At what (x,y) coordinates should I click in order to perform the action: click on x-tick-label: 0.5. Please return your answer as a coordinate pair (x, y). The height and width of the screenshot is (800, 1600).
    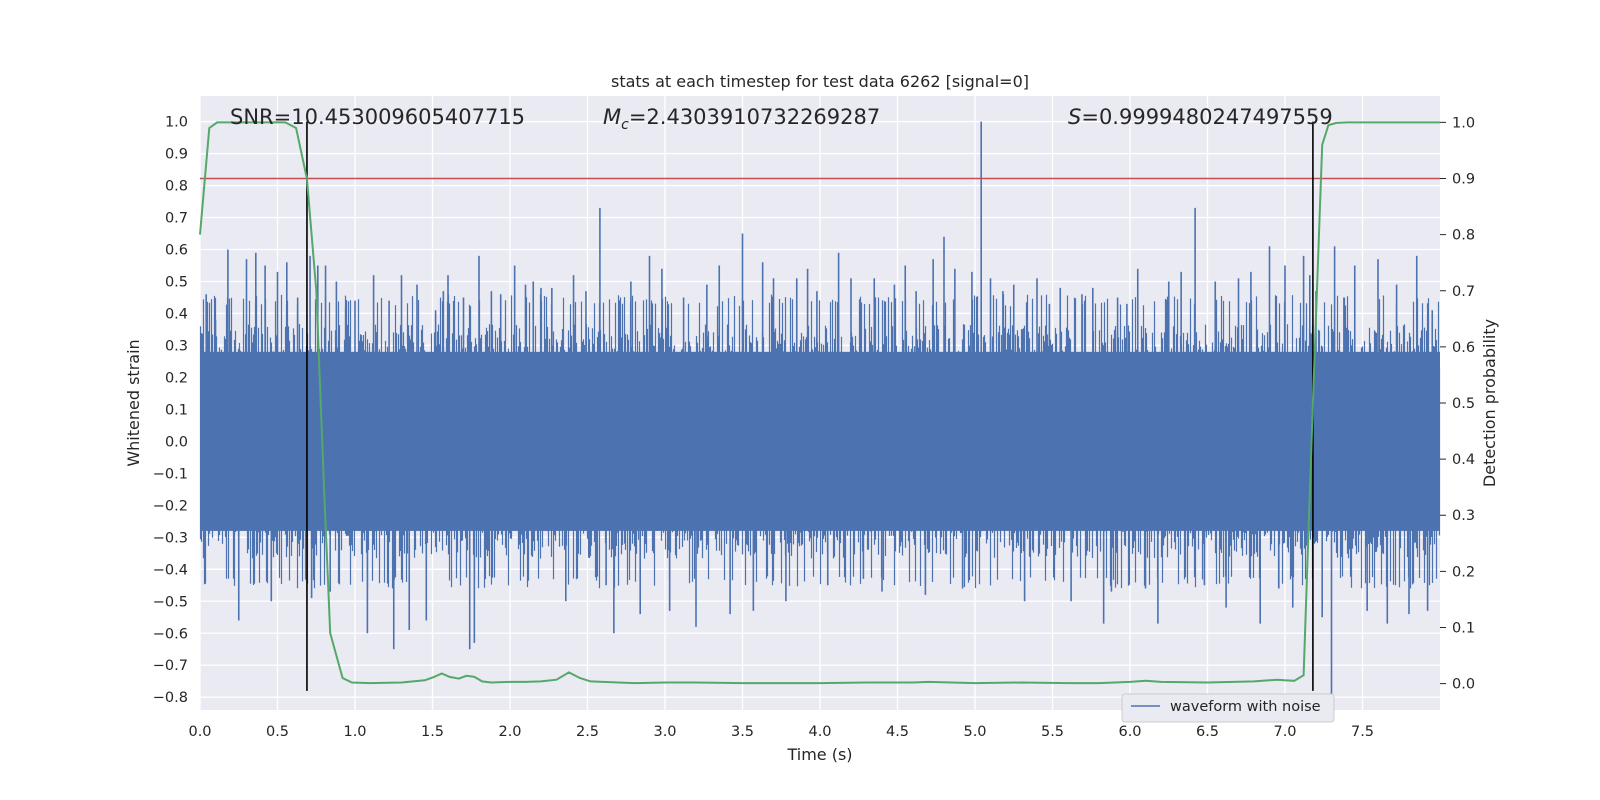
    Looking at the image, I should click on (277, 732).